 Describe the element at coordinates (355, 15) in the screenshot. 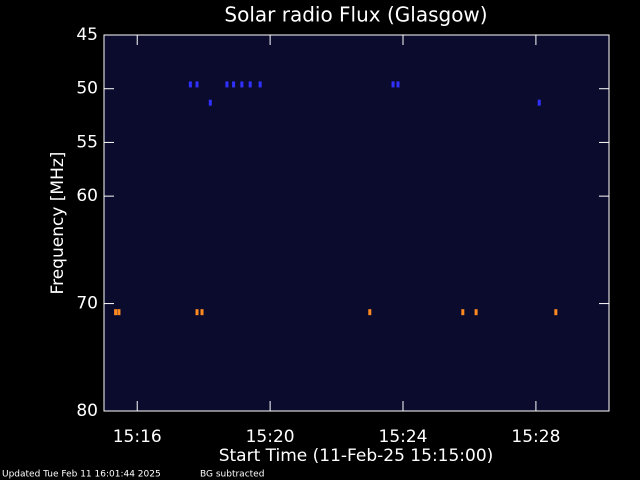

I see `chart-title: Solar radio Flux (Glasgow)` at that location.